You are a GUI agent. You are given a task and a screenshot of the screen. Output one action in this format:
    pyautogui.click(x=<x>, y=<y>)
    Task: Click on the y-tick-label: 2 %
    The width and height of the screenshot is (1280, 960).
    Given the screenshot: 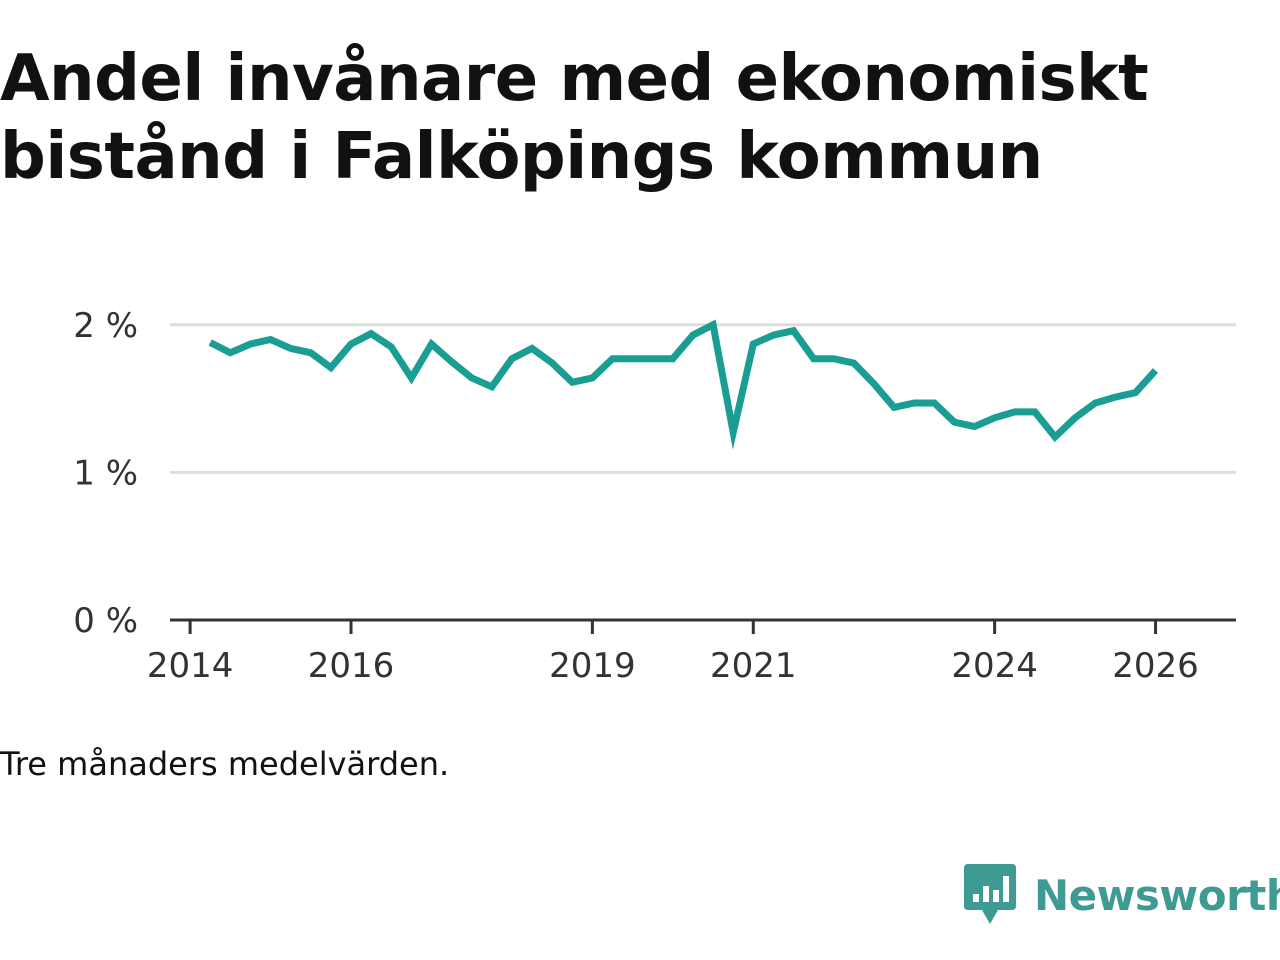 What is the action you would take?
    pyautogui.click(x=105, y=326)
    